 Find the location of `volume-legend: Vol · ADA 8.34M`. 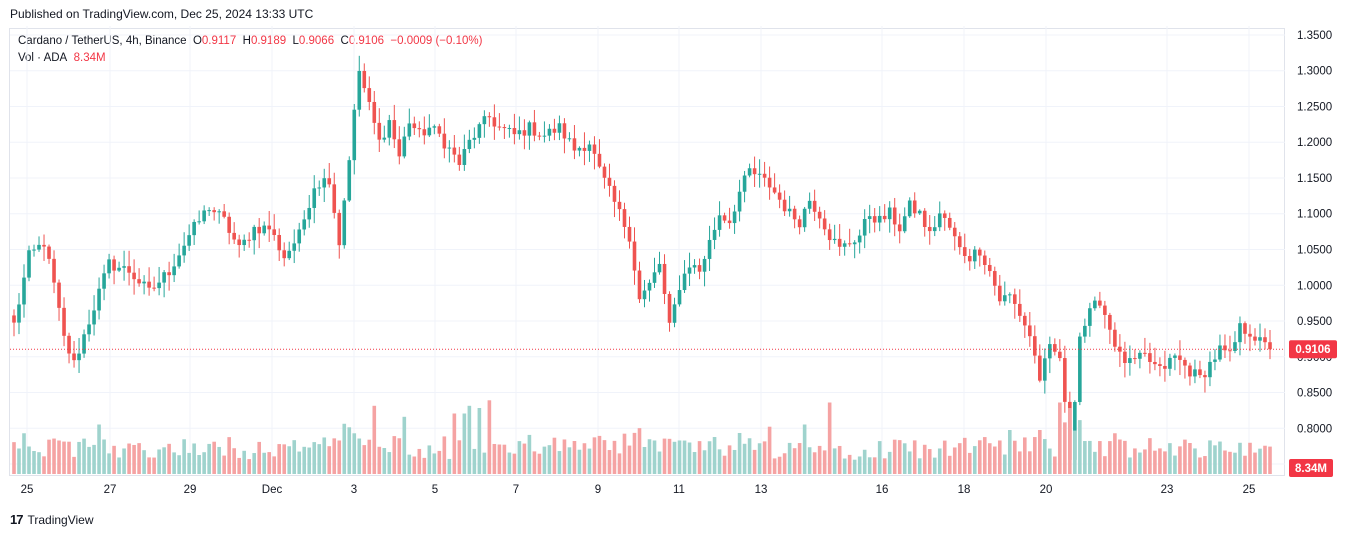

volume-legend: Vol · ADA 8.34M is located at coordinates (62, 58).